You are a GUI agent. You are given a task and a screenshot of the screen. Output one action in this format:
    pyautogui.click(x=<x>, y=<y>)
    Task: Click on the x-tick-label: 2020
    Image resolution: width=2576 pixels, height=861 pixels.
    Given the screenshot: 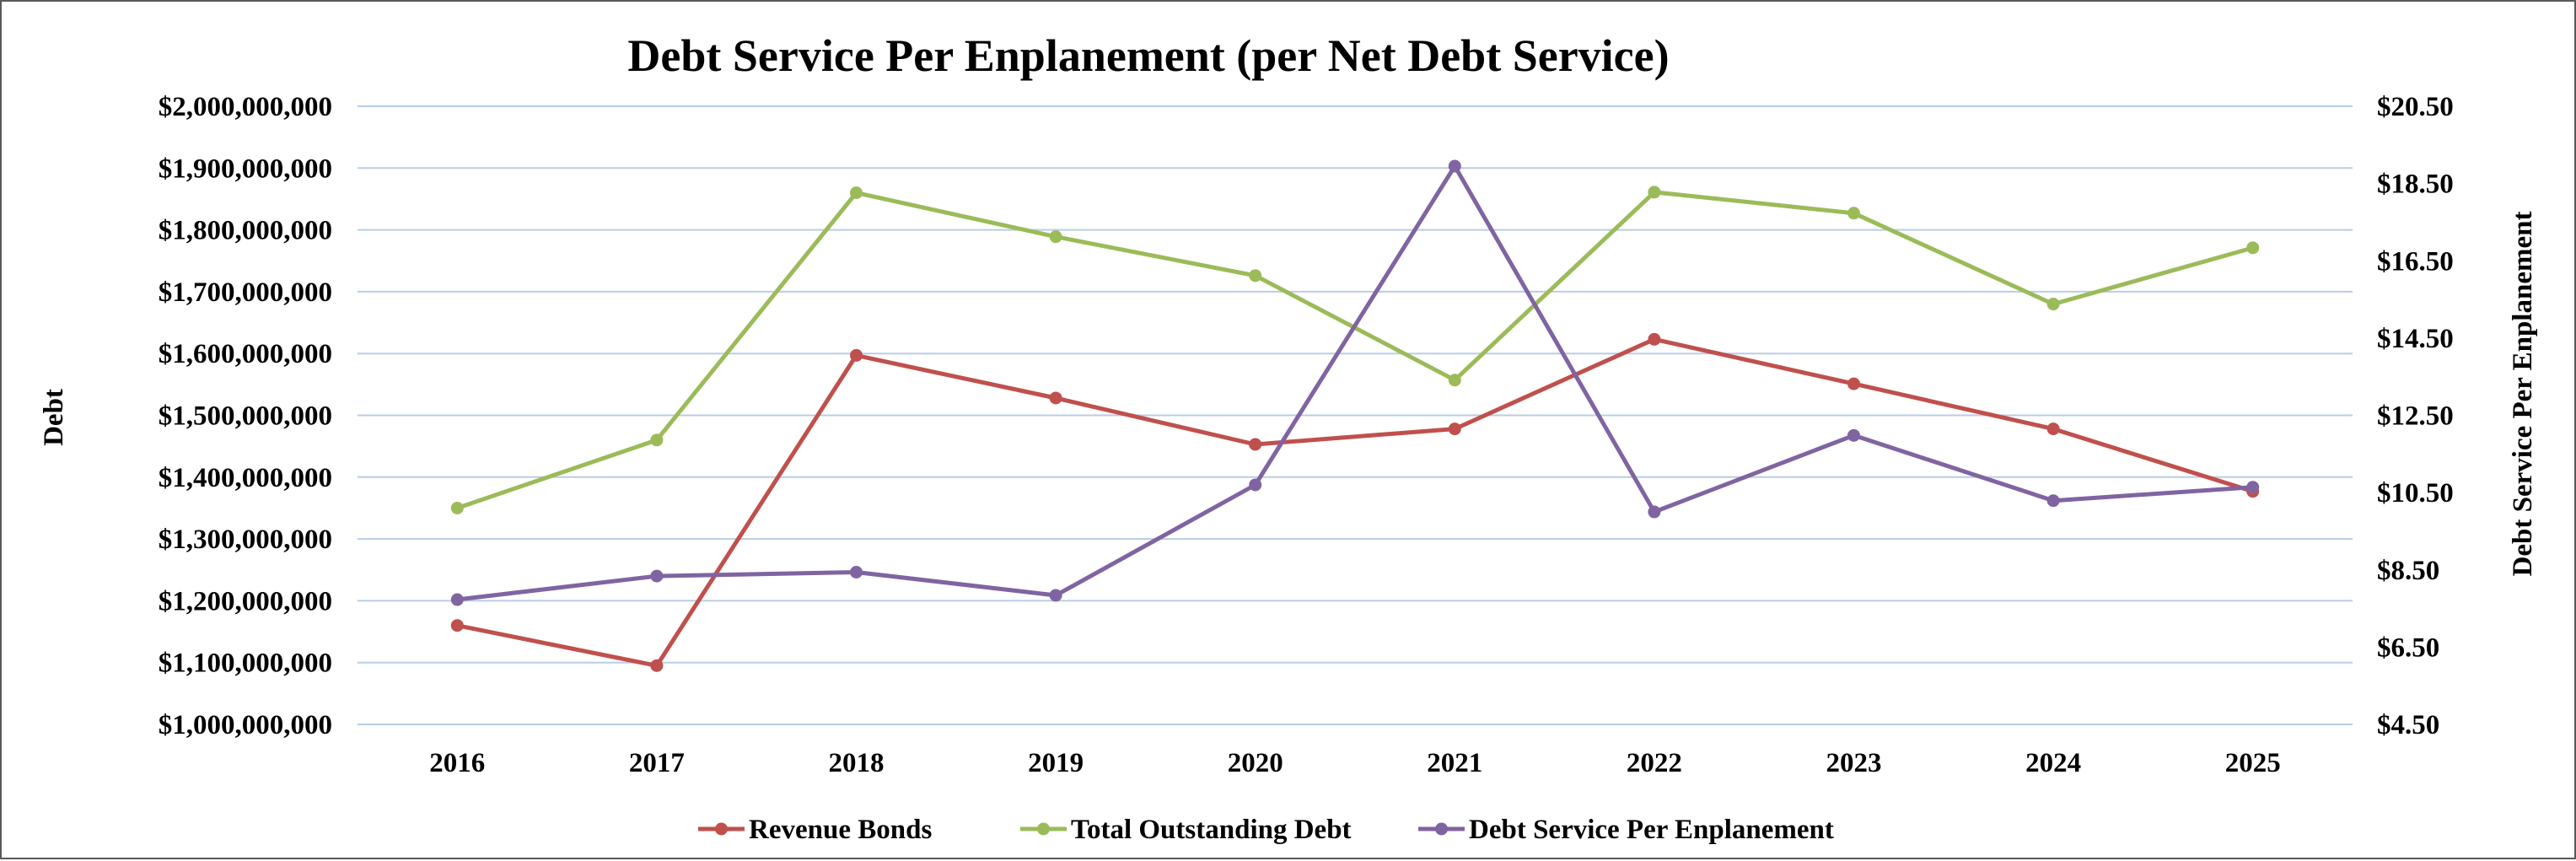 What is the action you would take?
    pyautogui.click(x=1255, y=763)
    